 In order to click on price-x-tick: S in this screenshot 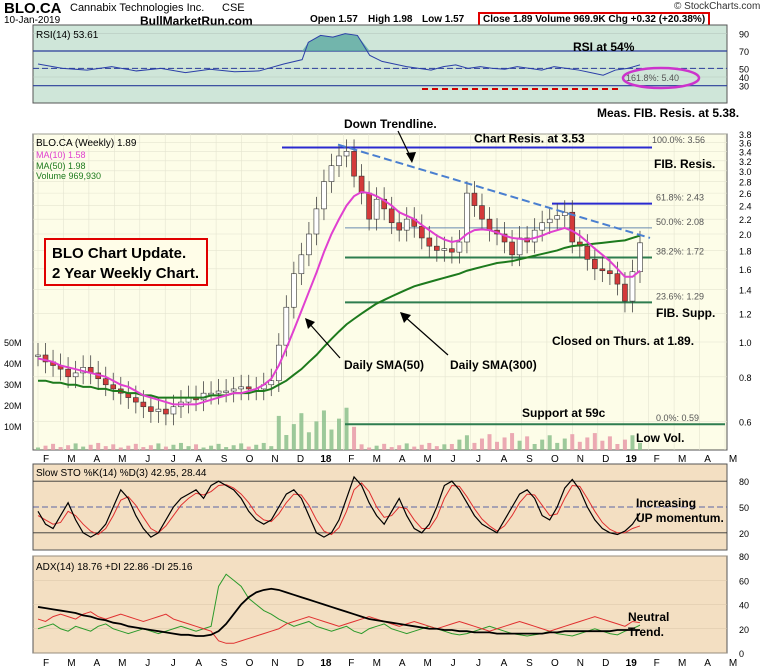, I will do `click(224, 459)`.